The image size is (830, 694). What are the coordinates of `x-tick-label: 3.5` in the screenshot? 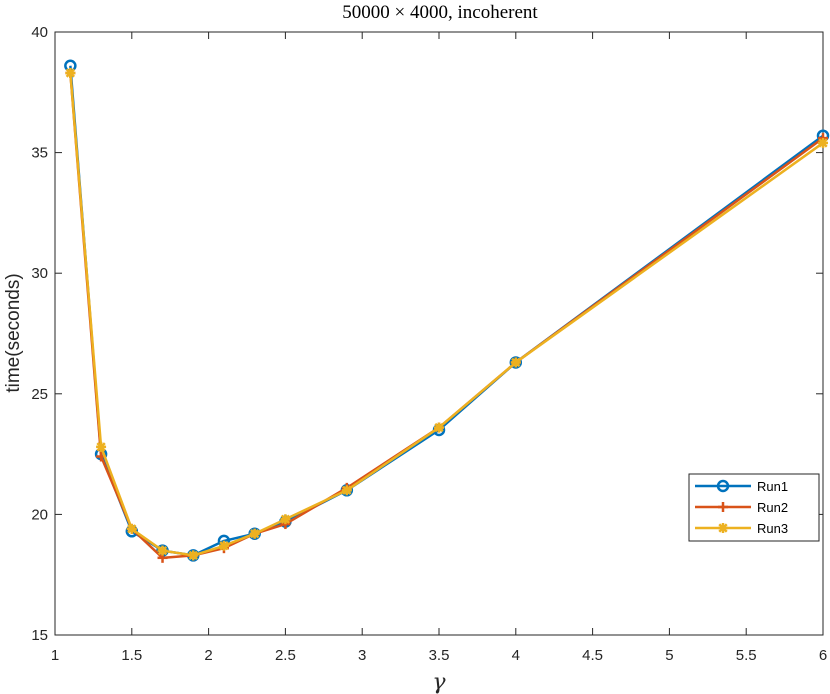 It's located at (439, 655).